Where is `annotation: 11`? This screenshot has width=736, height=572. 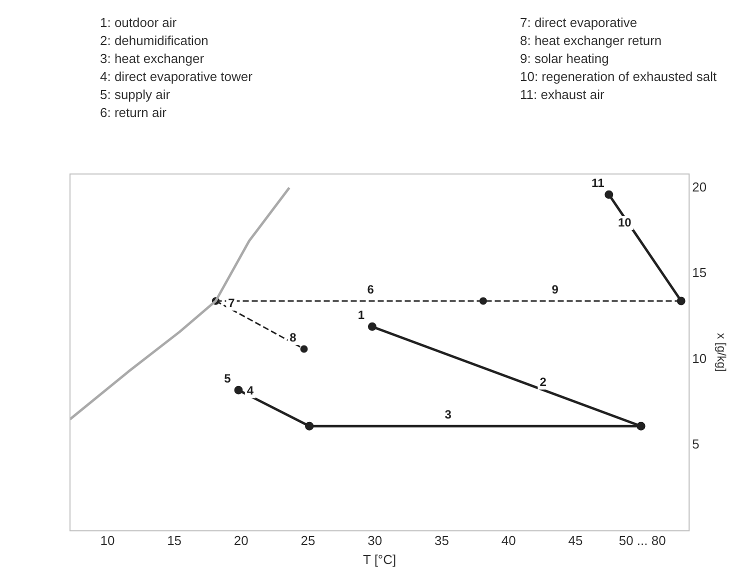
annotation: 11 is located at coordinates (598, 183).